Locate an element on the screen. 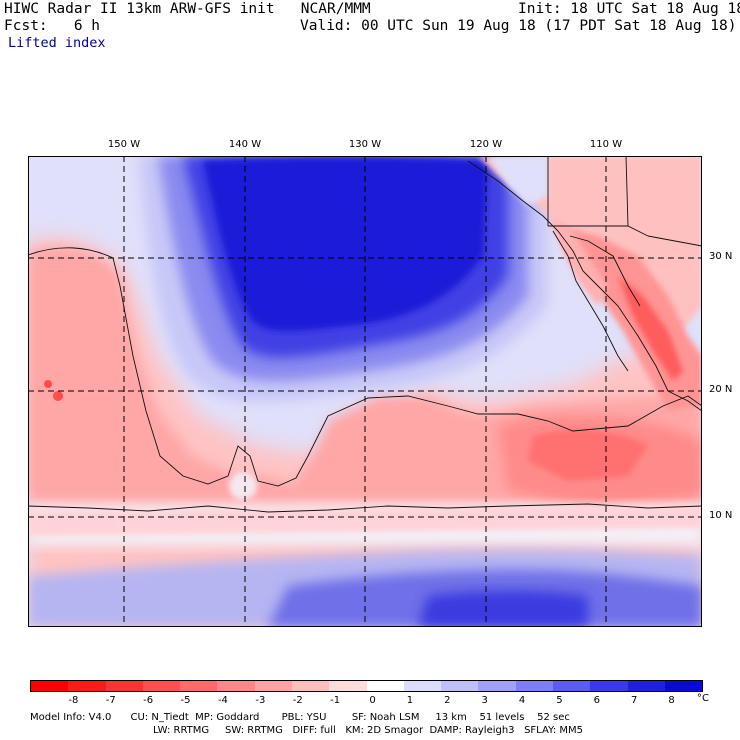 This screenshot has height=740, width=740. lon-label-150w: 150 W is located at coordinates (124, 144).